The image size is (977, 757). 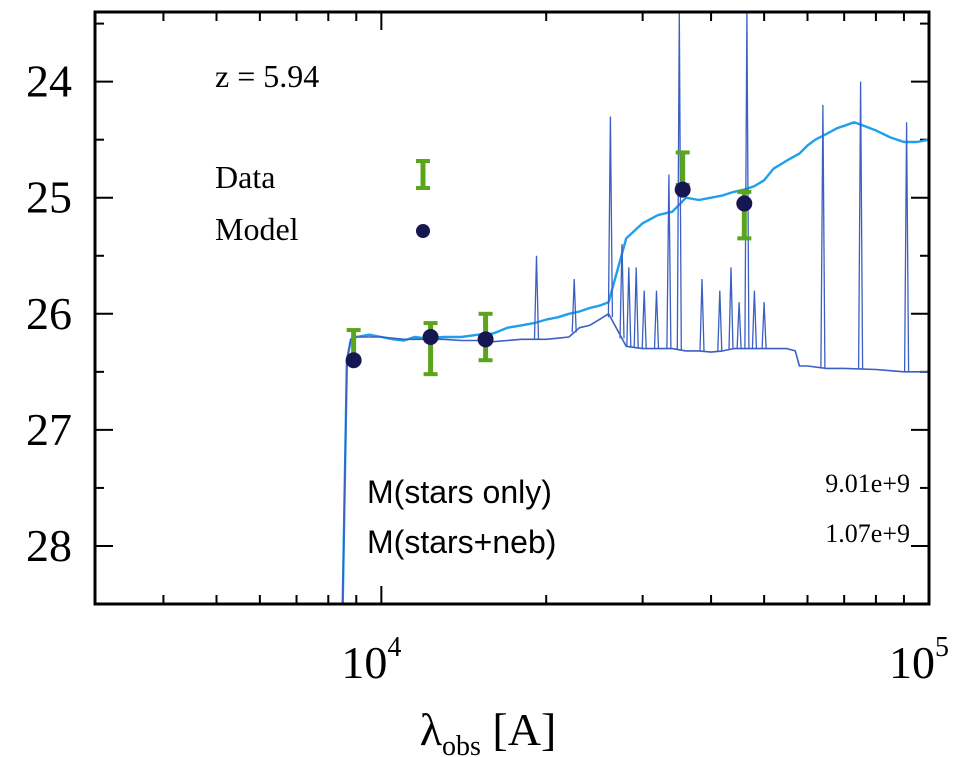 I want to click on x-axis-unit: [A], so click(x=518, y=729).